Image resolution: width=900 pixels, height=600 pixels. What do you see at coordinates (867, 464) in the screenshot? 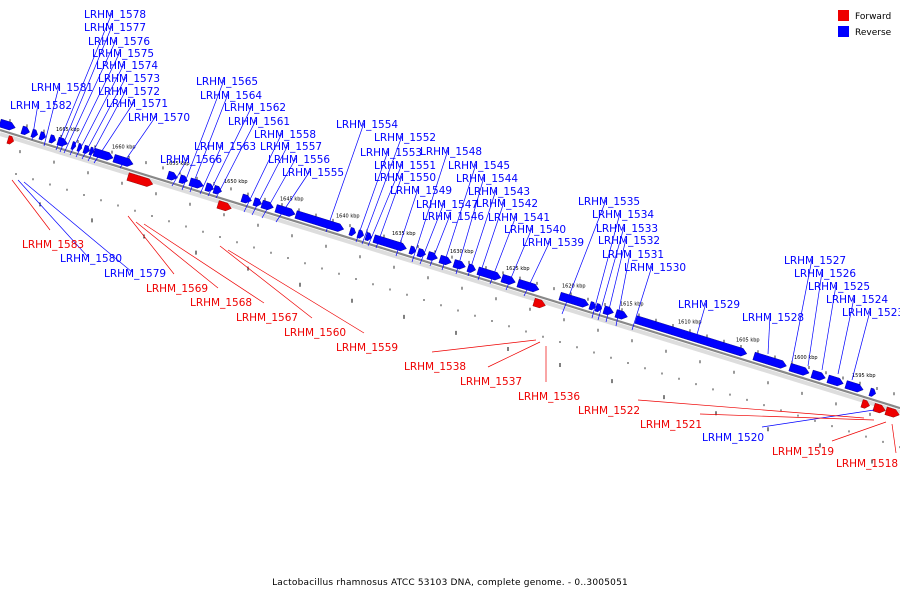
I see `gene-label: LRHM_1518` at bounding box center [867, 464].